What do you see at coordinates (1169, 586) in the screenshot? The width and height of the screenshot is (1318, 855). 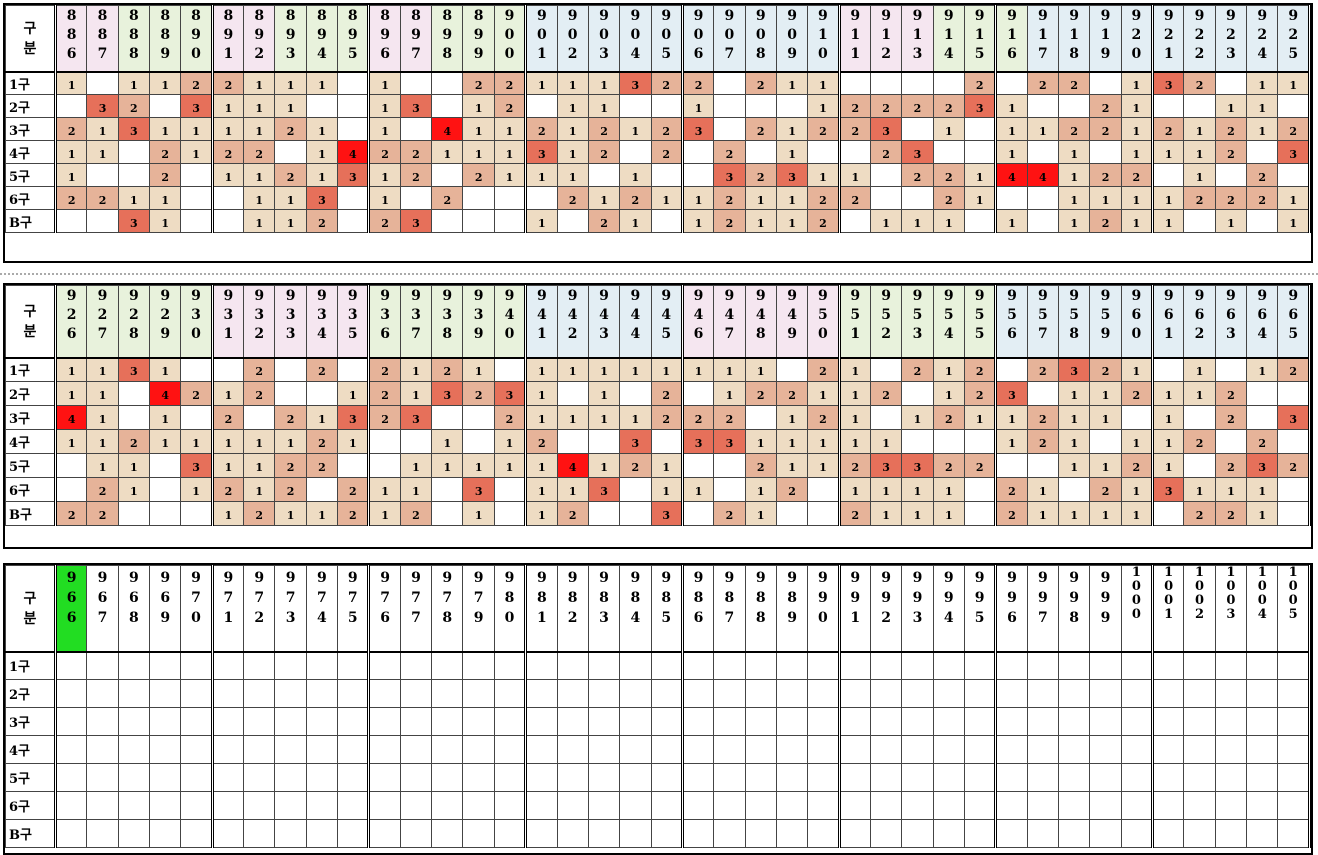 I see `column-digit: 0` at bounding box center [1169, 586].